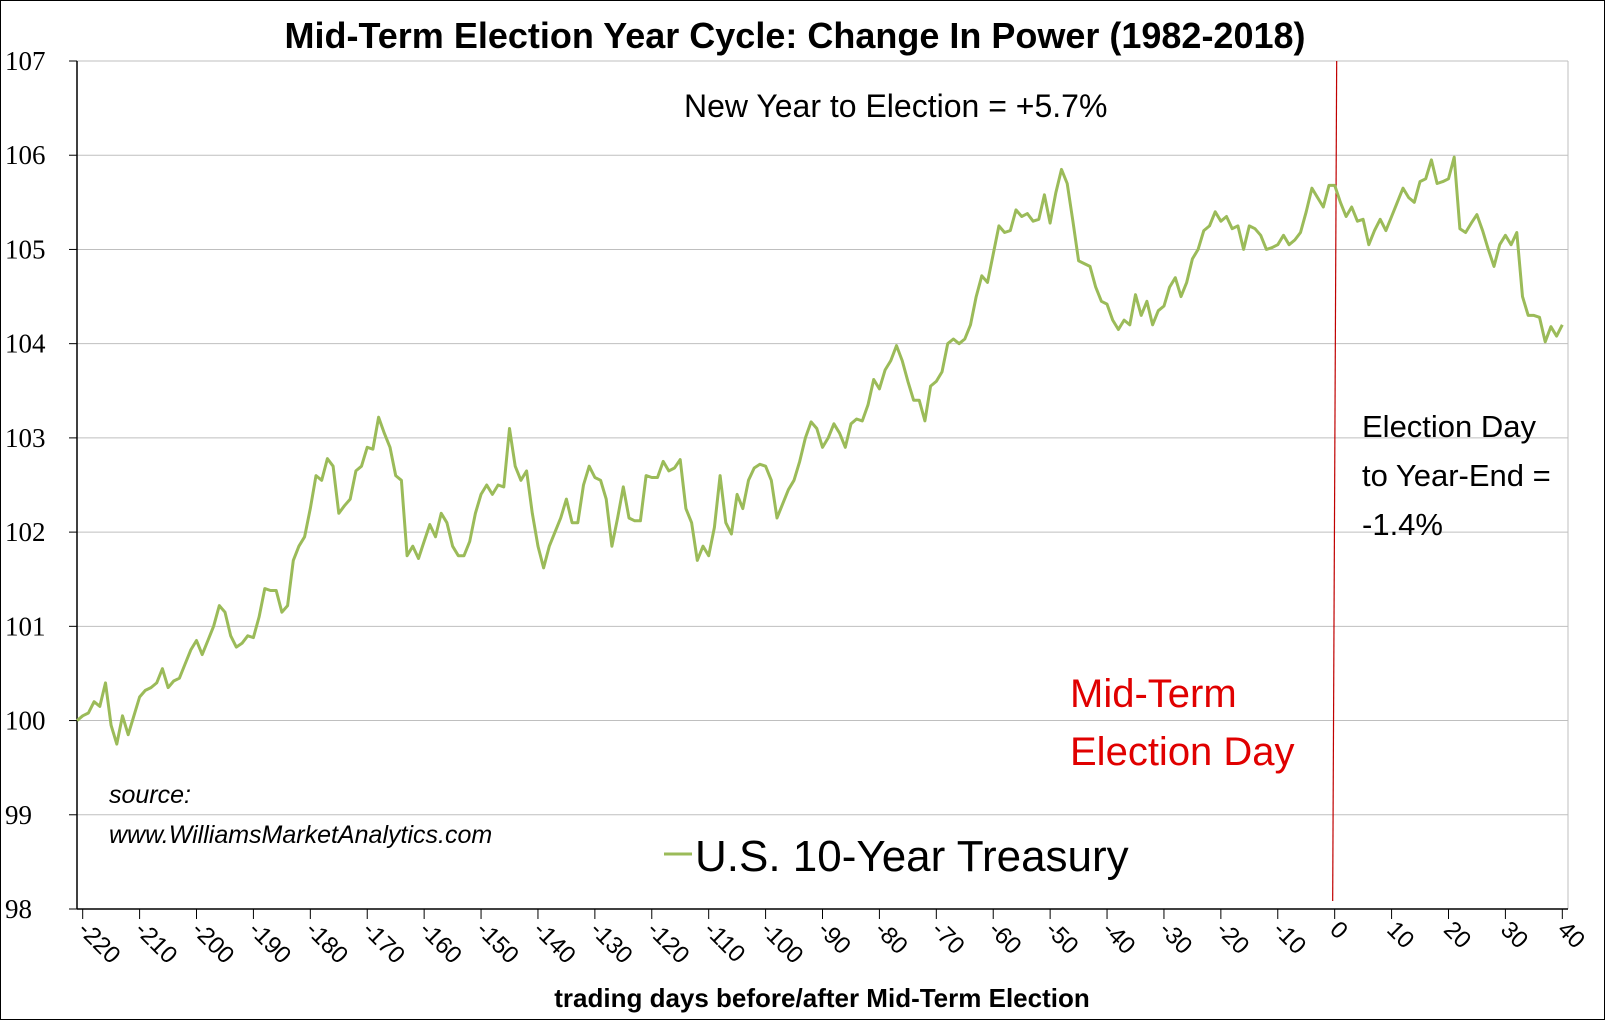 This screenshot has height=1020, width=1605. Describe the element at coordinates (1153, 694) in the screenshot. I see `annotation: Mid-Term` at that location.